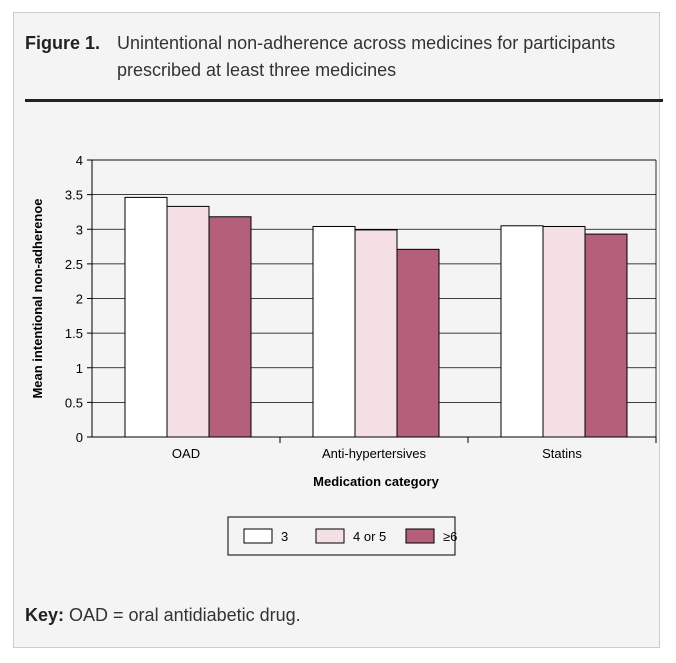 This screenshot has height=663, width=676. Describe the element at coordinates (374, 453) in the screenshot. I see `x-tick-label: Anti-hypertersives` at that location.